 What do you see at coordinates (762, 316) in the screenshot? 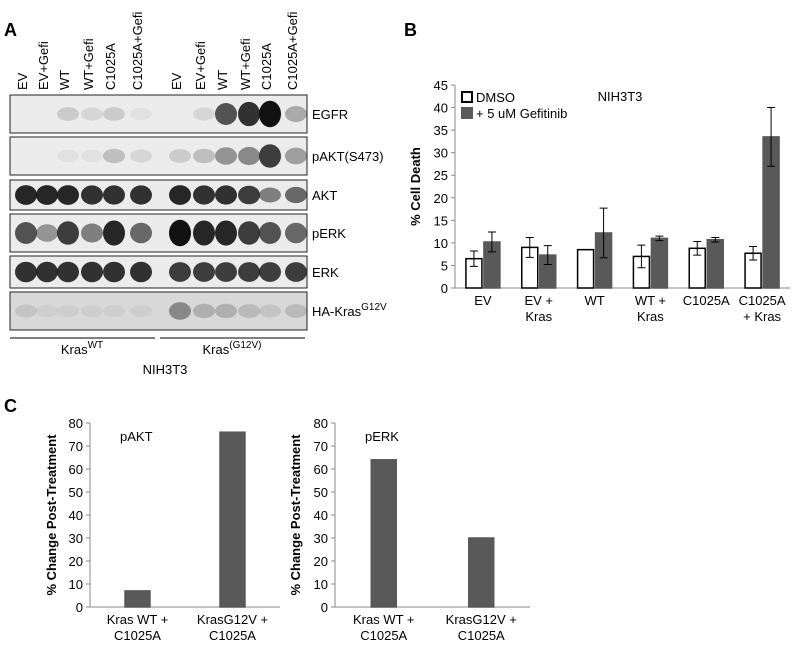
I see `x-tick-label: + Kras` at bounding box center [762, 316].